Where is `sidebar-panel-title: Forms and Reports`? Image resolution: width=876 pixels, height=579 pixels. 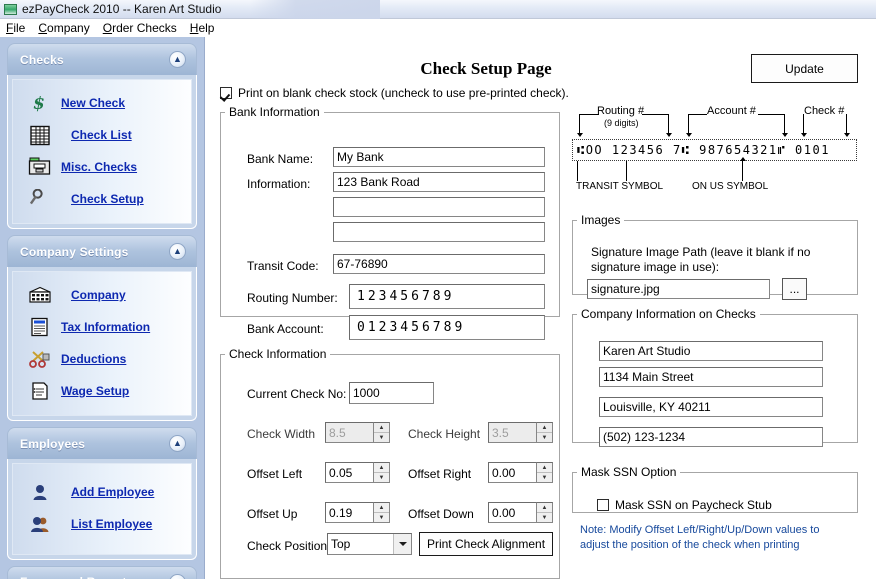 sidebar-panel-title: Forms and Reports is located at coordinates (76, 577).